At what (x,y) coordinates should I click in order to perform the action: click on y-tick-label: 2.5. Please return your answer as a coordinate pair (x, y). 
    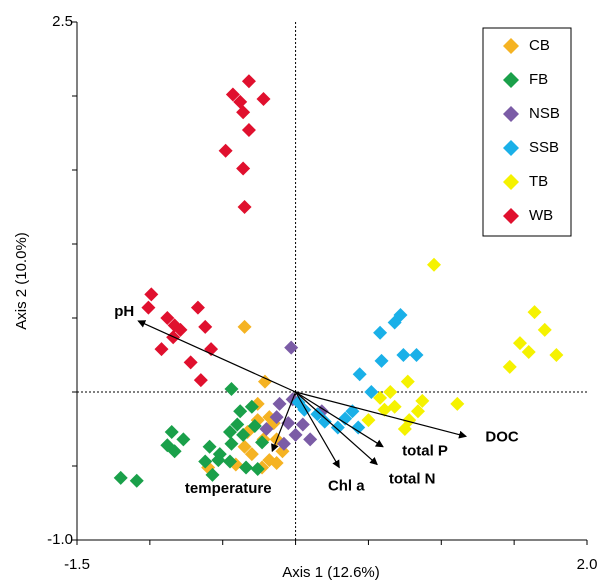
    Looking at the image, I should click on (62, 21).